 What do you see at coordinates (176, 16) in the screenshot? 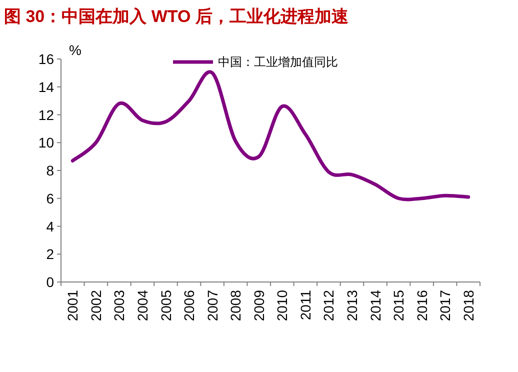
I see `chart-title: 图 30：中国在加入 WTO 后，工业化进程加速` at bounding box center [176, 16].